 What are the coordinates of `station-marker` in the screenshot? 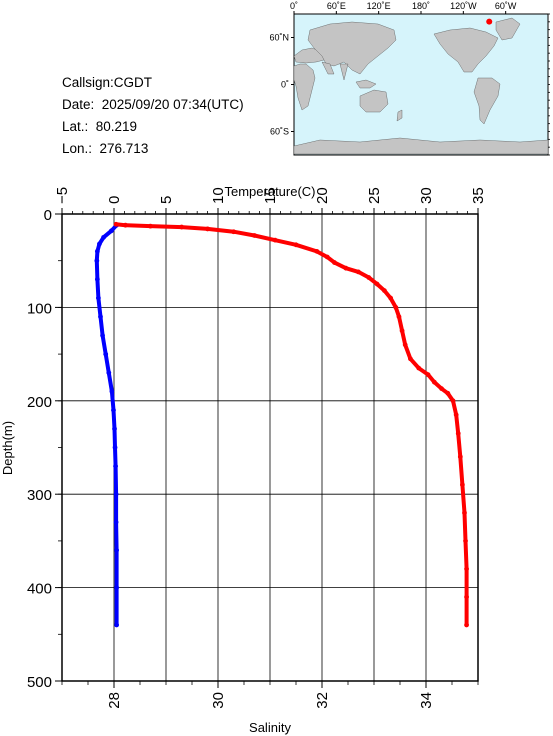 It's located at (489, 21).